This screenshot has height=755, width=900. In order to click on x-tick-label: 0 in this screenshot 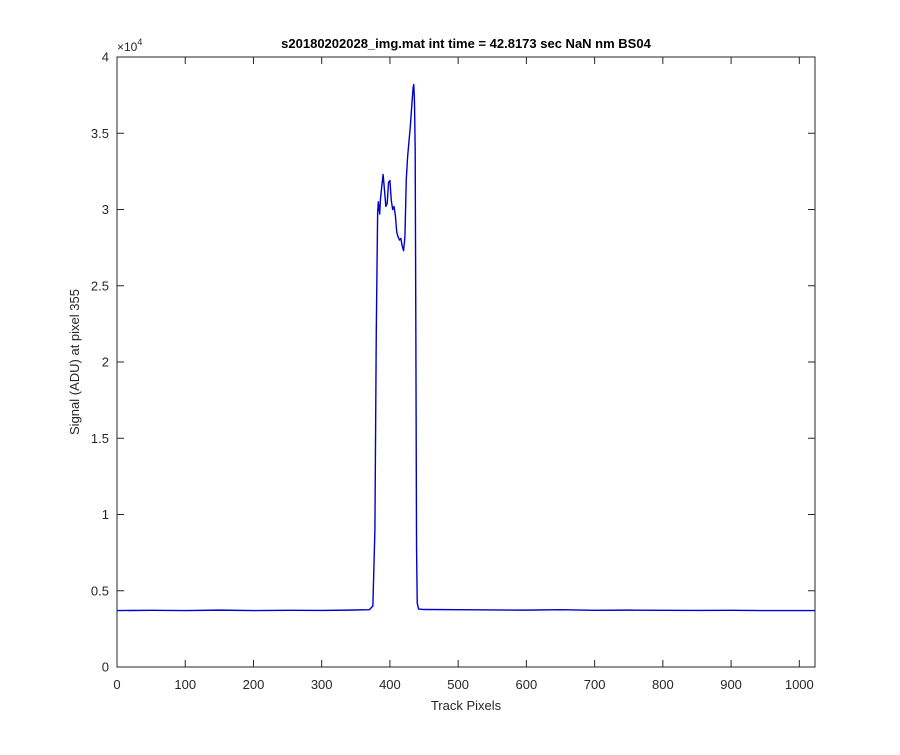, I will do `click(116, 684)`.